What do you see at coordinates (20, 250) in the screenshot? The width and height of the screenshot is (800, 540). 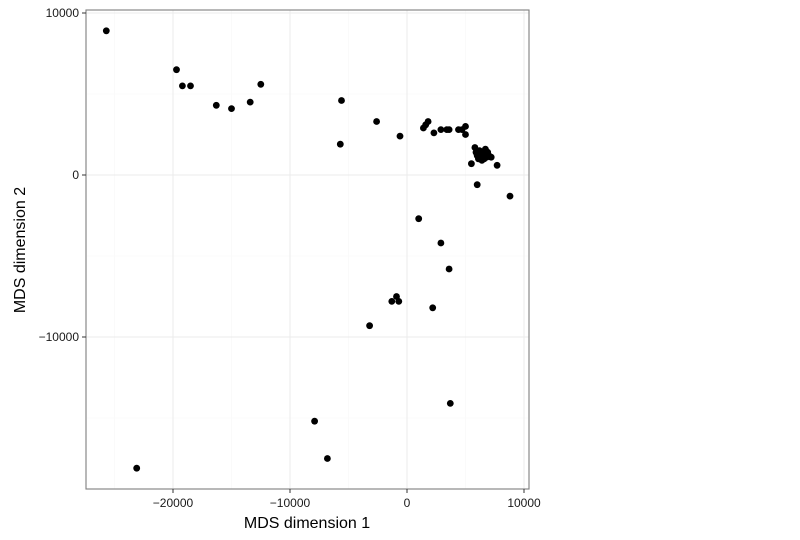 I see `y-axis-title: MDS dimension 2` at bounding box center [20, 250].